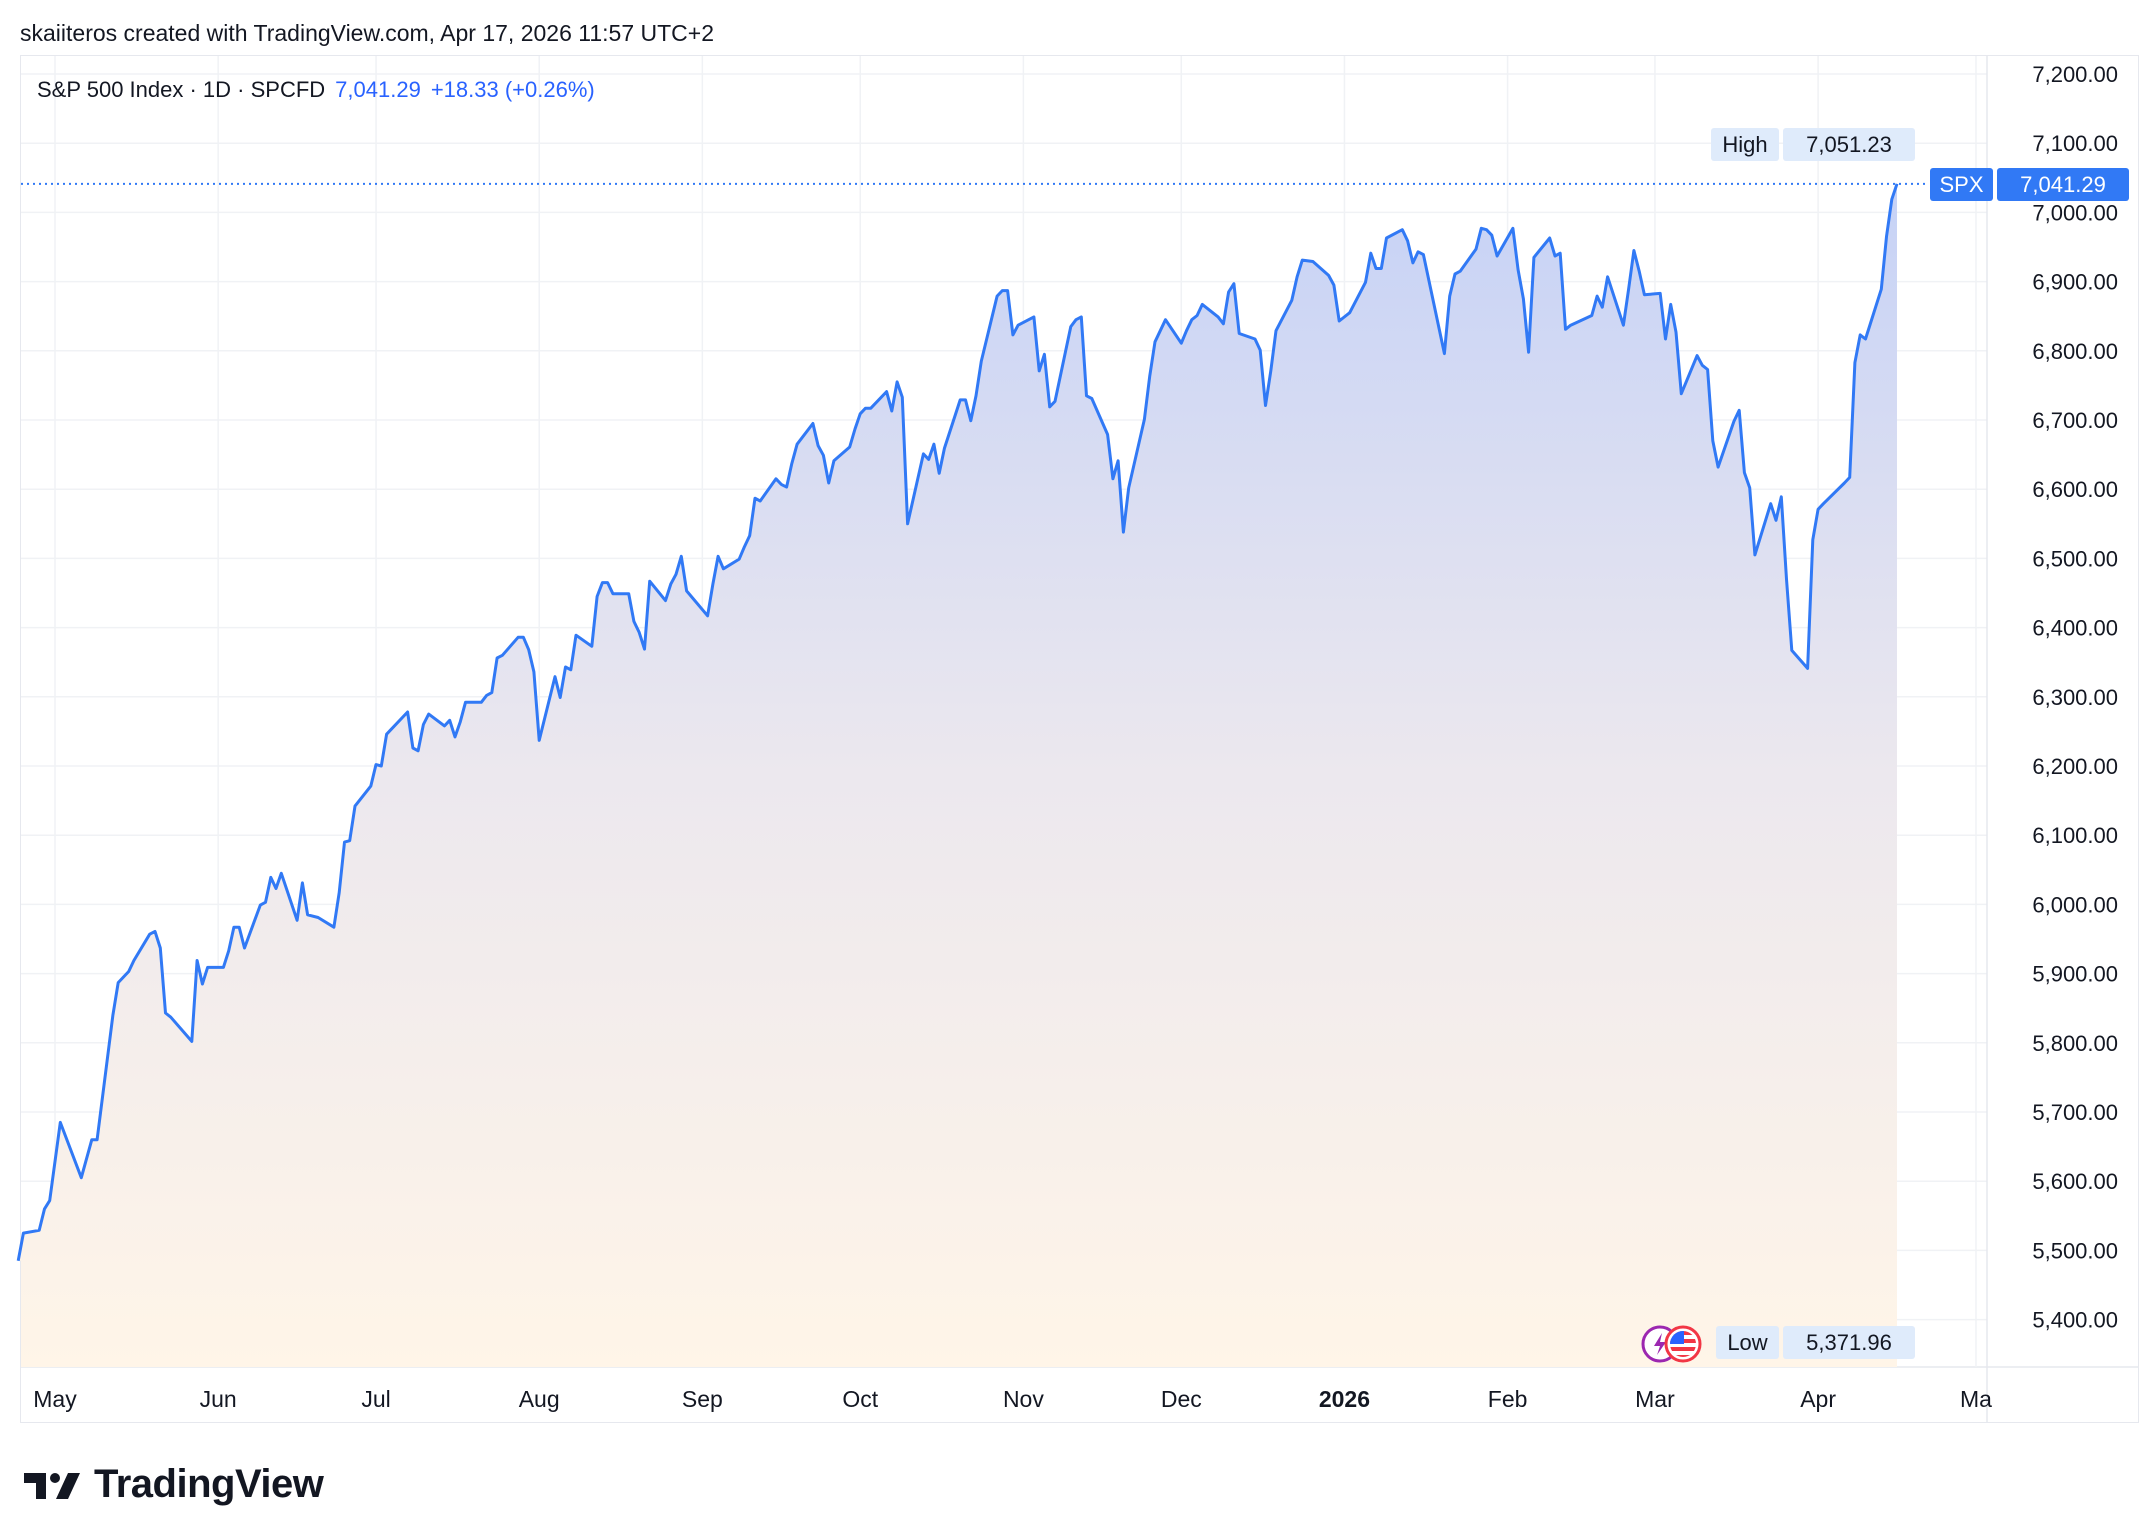  I want to click on logo-text: TradingView, so click(209, 1484).